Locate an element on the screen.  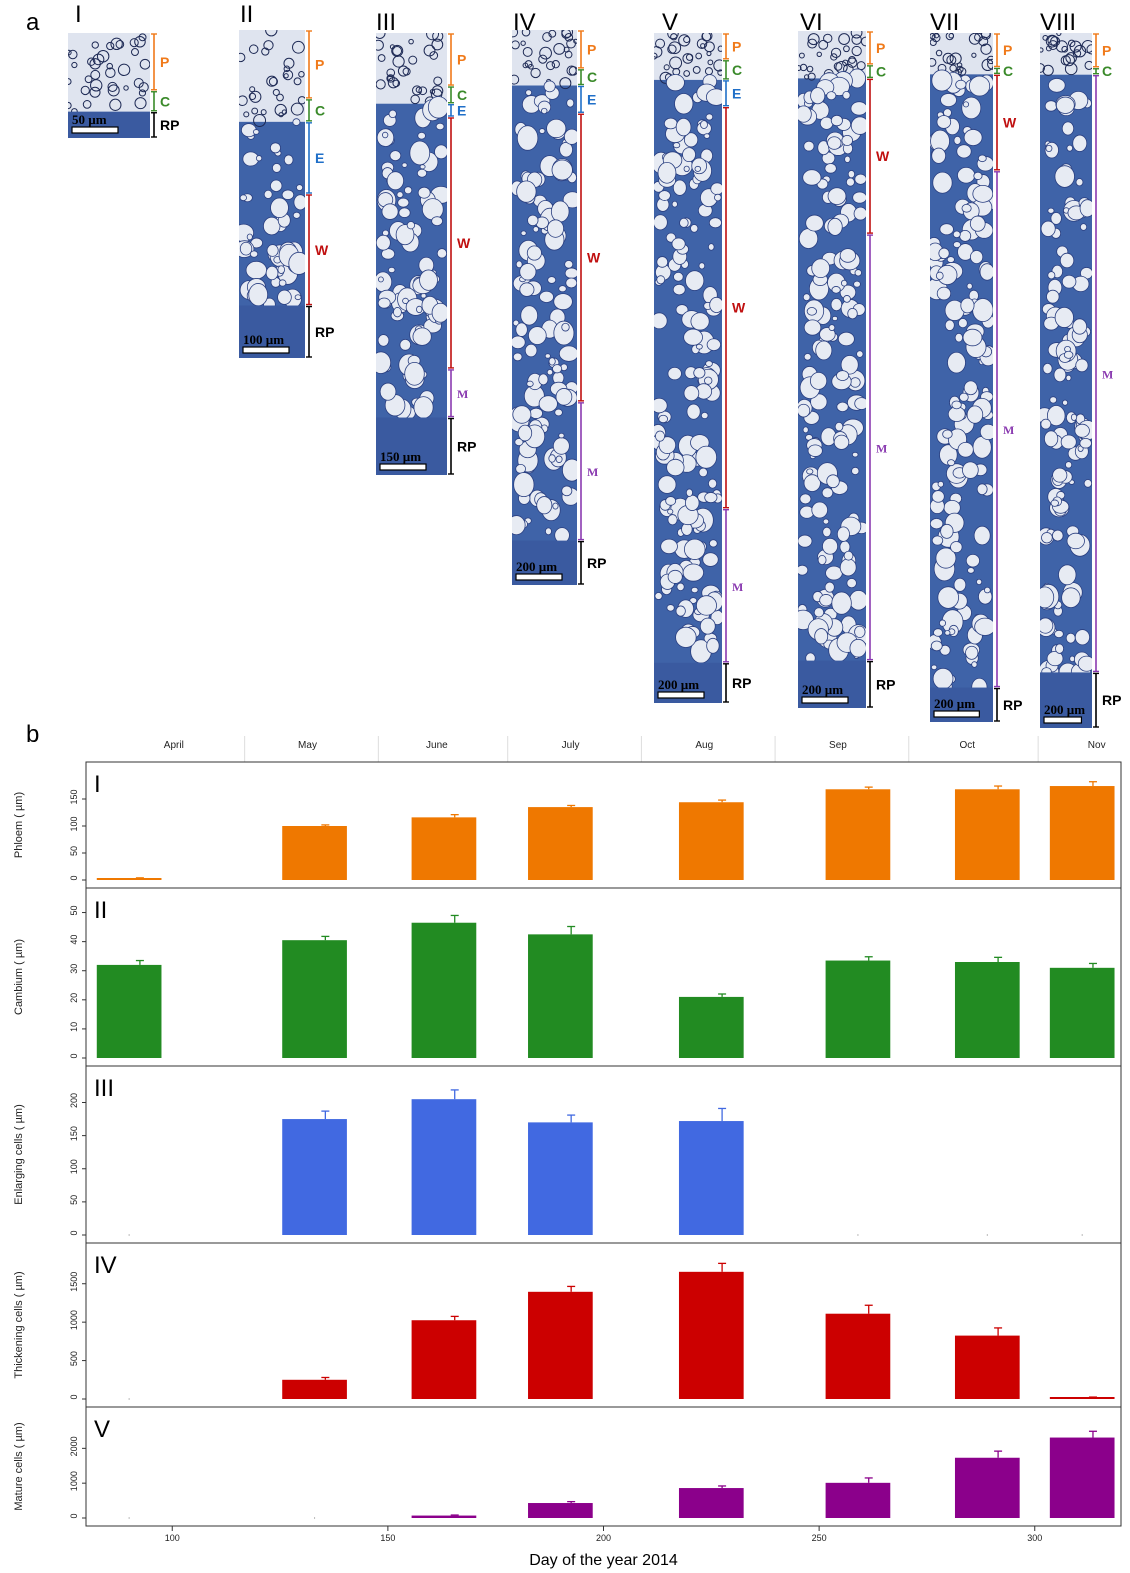
y-tick-label: 100 is located at coordinates (74, 823).